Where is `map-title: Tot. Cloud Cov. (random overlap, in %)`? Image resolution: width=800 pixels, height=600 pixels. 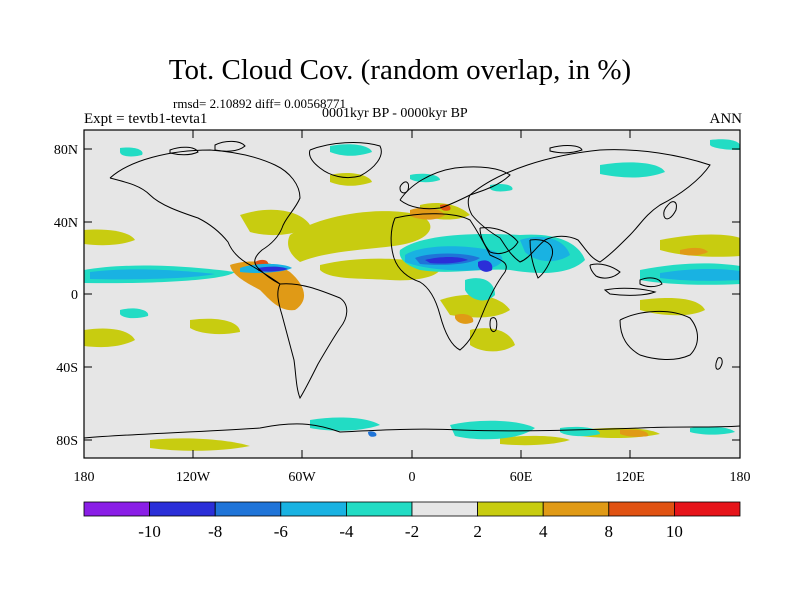
map-title: Tot. Cloud Cov. (random overlap, in %) is located at coordinates (400, 70).